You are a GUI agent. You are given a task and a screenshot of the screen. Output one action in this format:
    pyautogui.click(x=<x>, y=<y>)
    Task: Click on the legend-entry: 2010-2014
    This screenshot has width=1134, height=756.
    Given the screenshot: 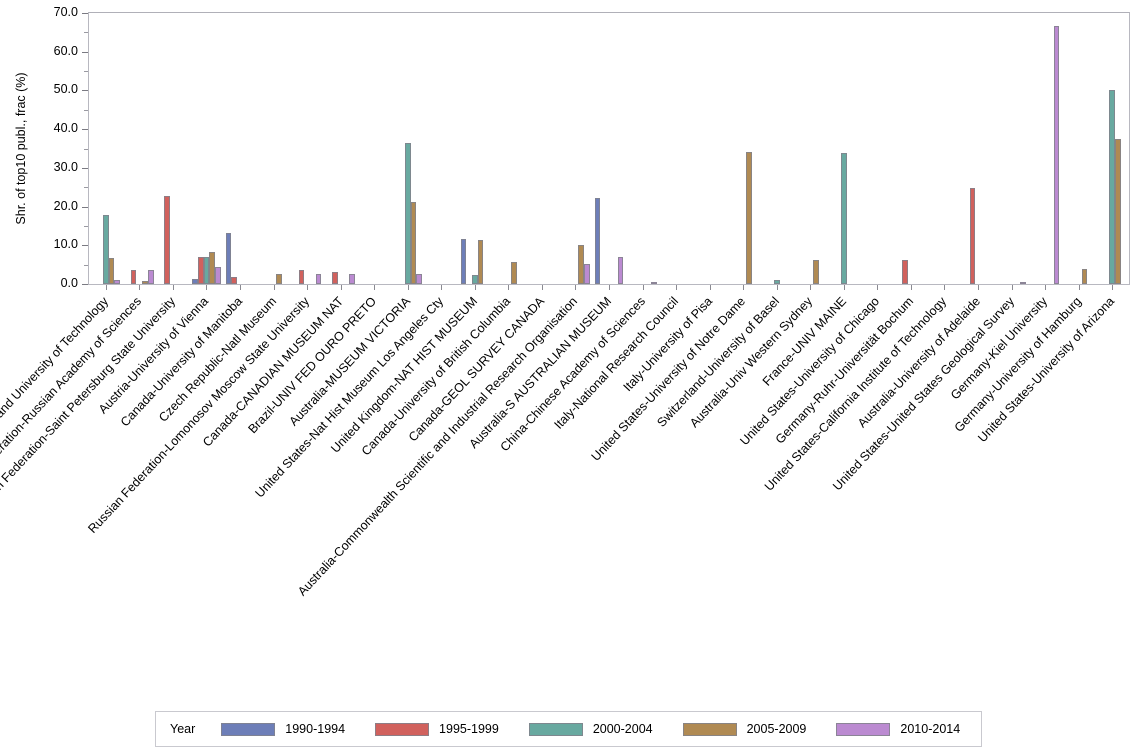 What is the action you would take?
    pyautogui.click(x=898, y=729)
    